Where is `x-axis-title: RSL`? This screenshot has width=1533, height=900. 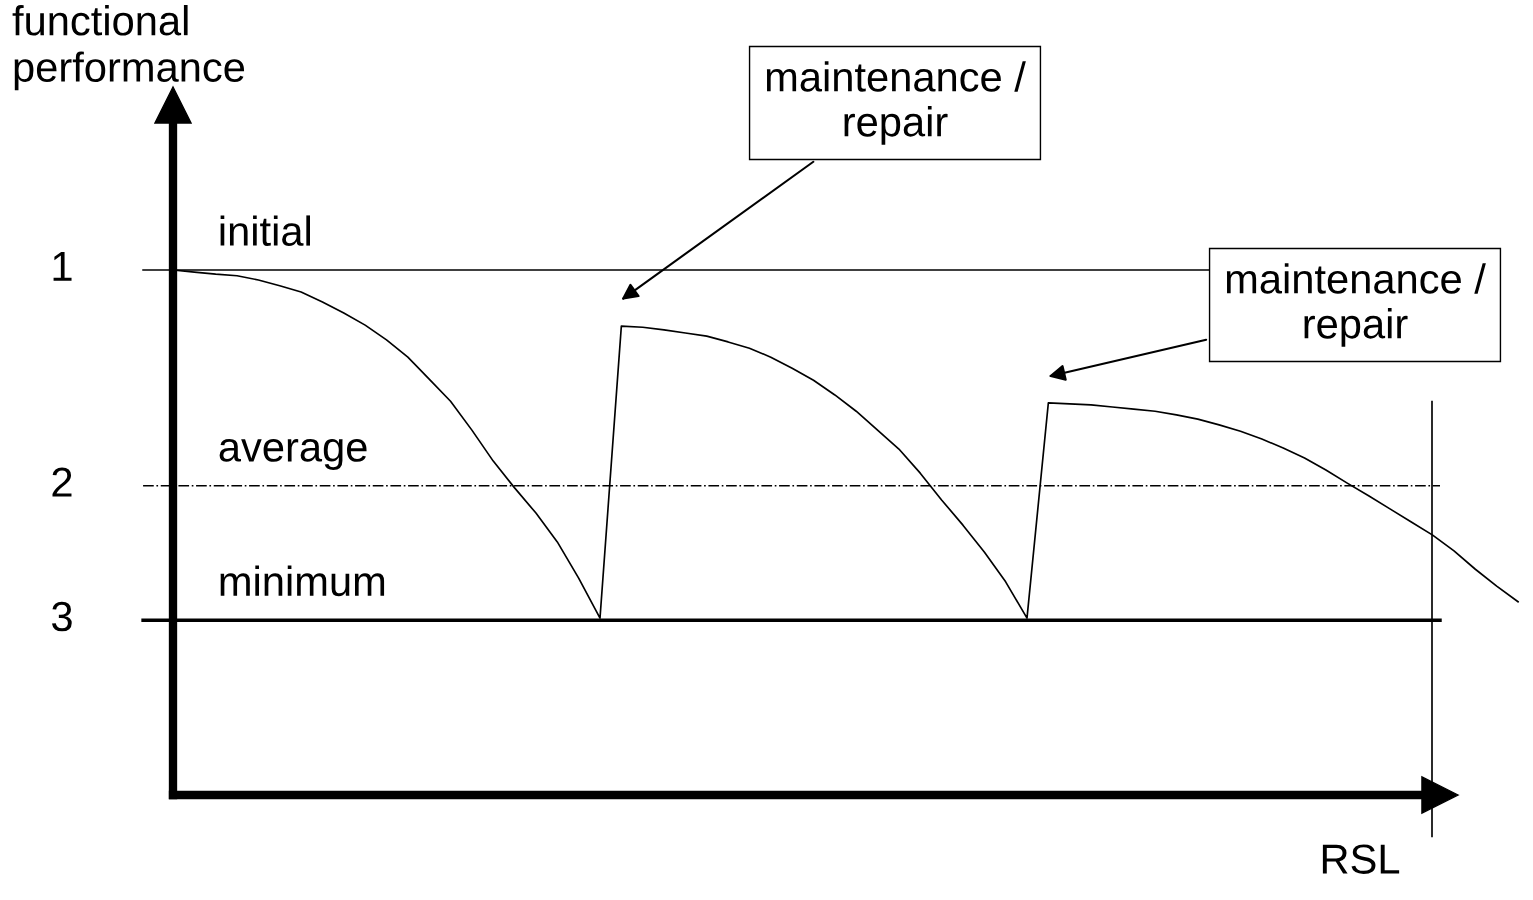
x-axis-title: RSL is located at coordinates (1361, 859).